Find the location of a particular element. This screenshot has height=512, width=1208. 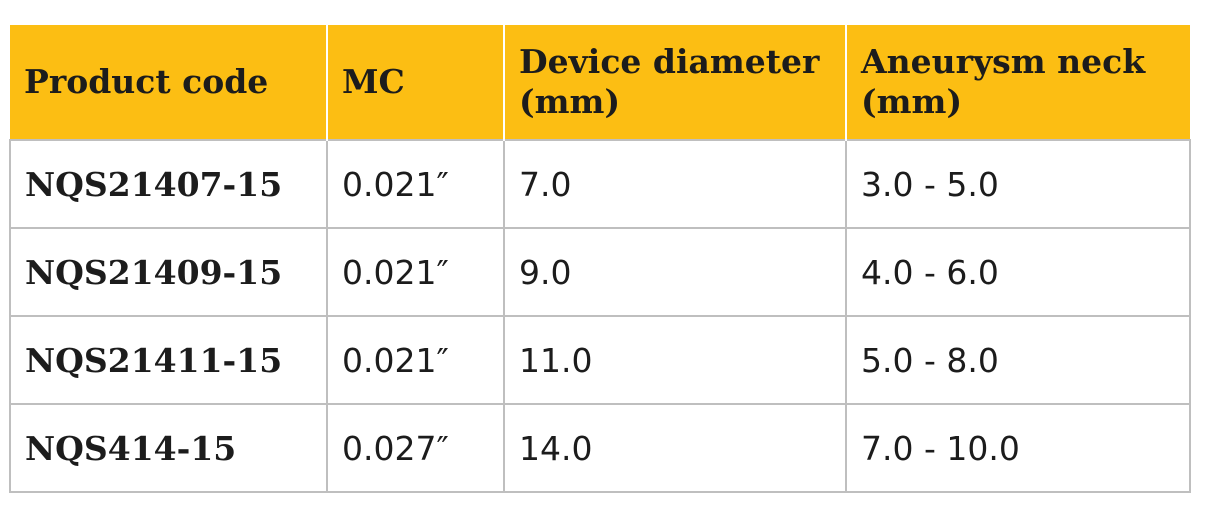

cell-product-code: NQS21407-15 is located at coordinates (168, 184).